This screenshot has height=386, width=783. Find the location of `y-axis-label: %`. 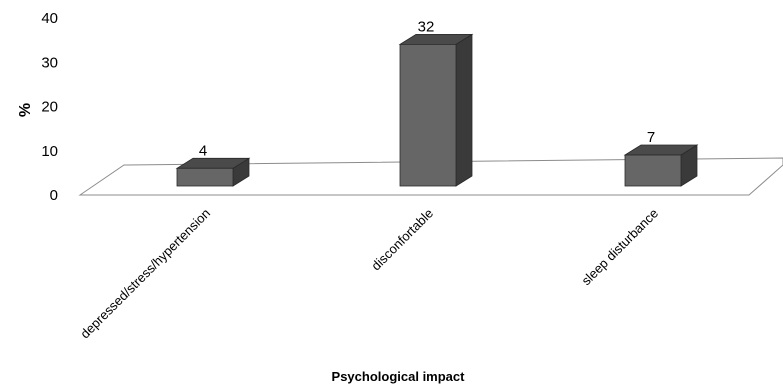

y-axis-label: % is located at coordinates (25, 110).